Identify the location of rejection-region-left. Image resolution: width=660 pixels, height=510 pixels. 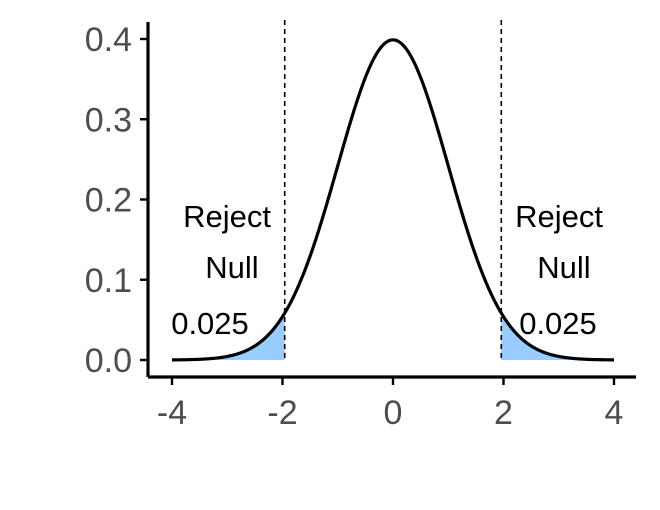
(228, 336).